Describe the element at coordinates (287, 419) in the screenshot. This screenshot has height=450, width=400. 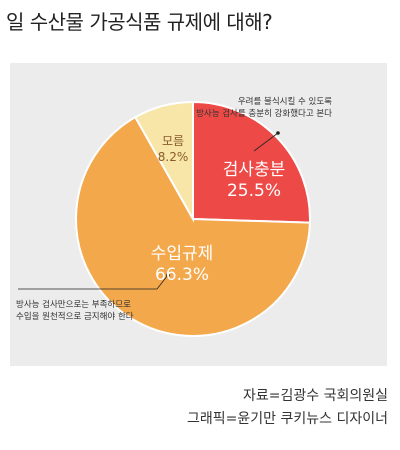
I see `credit-text: 그래픽=윤기만 쿠키뉴스 디자이너` at that location.